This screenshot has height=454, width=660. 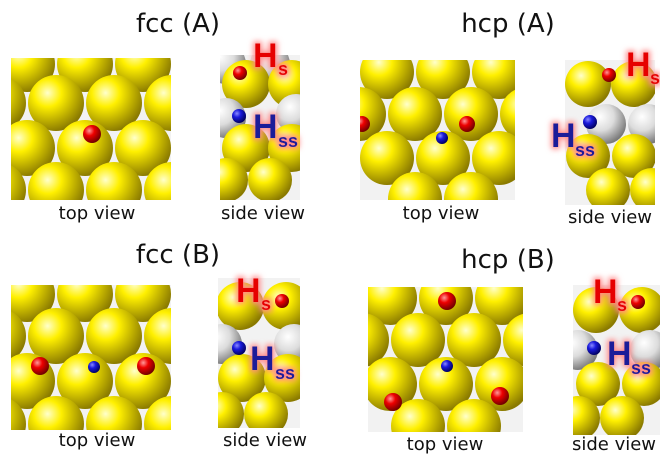 What do you see at coordinates (178, 255) in the screenshot?
I see `panel-title-fcc-b: fcc (B)` at bounding box center [178, 255].